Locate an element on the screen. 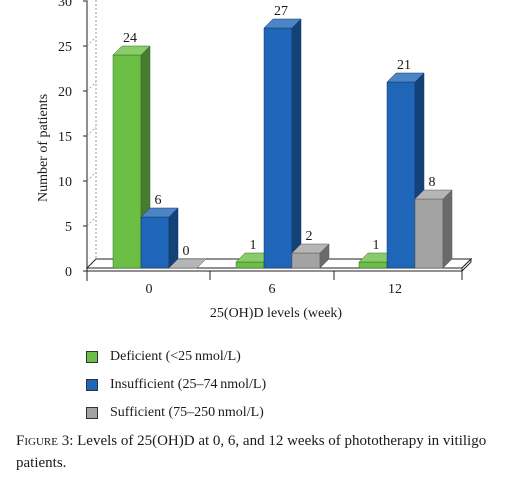 The height and width of the screenshot is (482, 508). legend-swatch-insufficient is located at coordinates (92, 385).